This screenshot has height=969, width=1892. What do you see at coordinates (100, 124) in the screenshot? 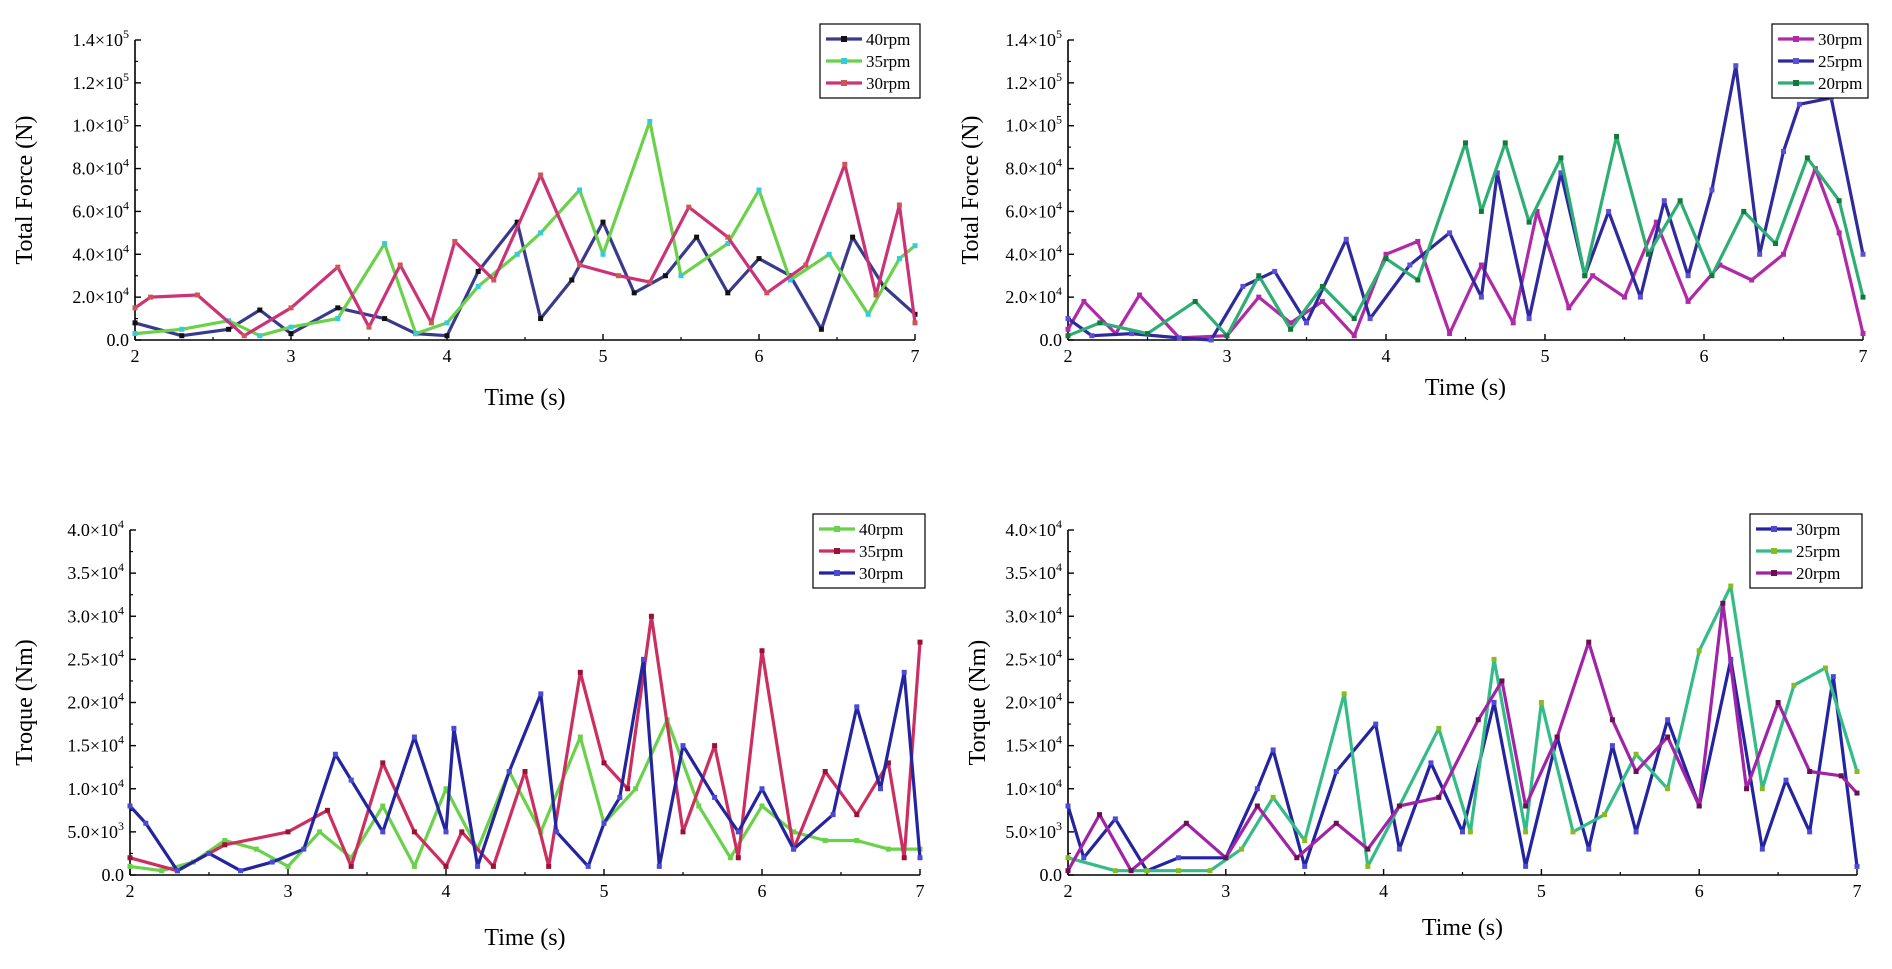
I see `y-tick-label: 1.0×10⁵` at bounding box center [100, 124].